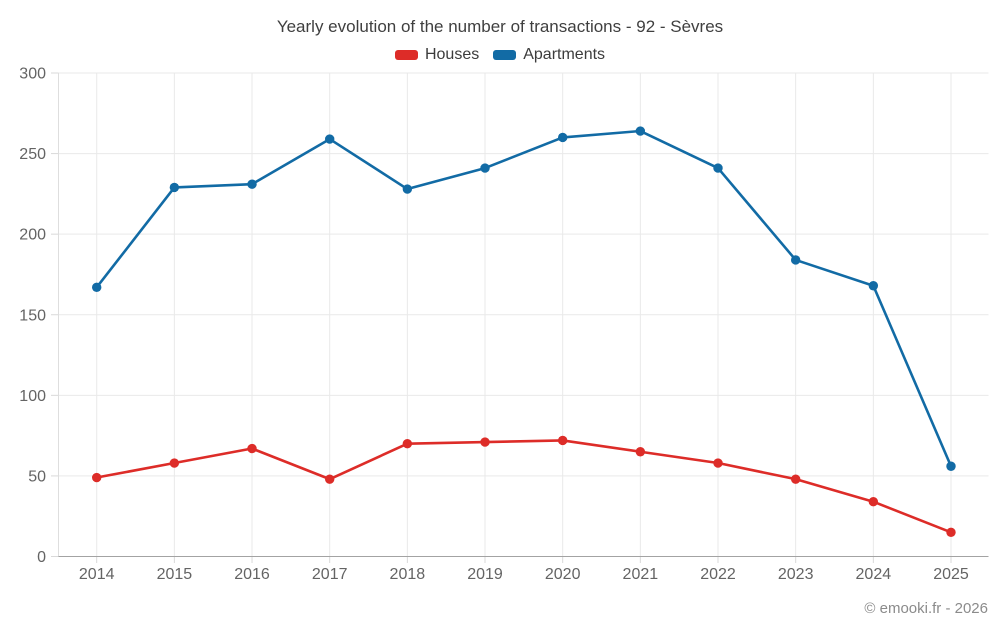 This screenshot has width=1000, height=625. I want to click on legend-item-houses: Houses, so click(437, 55).